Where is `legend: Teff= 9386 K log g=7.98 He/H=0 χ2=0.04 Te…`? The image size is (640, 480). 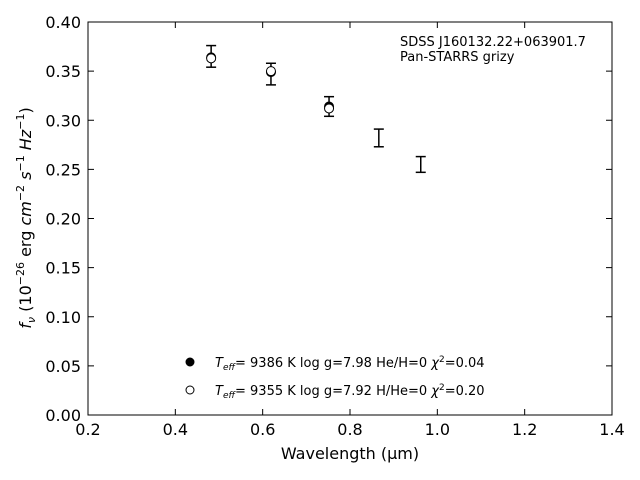
legend: Teff= 9386 K log g=7.98 He/H=0 χ2=0.04 Te… is located at coordinates (335, 378).